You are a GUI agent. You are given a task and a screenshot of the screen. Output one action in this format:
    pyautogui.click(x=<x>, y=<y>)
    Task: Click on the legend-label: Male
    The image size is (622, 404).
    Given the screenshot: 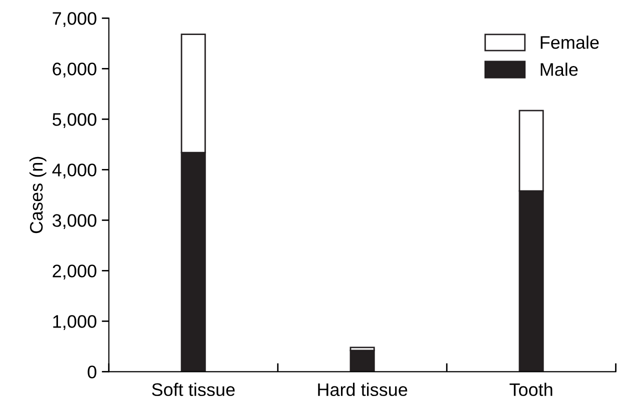 What is the action you would take?
    pyautogui.click(x=559, y=69)
    